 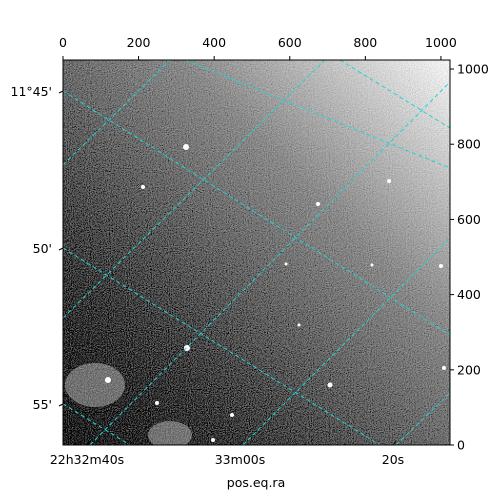 What do you see at coordinates (139, 42) in the screenshot?
I see `x-tick-label: 200` at bounding box center [139, 42].